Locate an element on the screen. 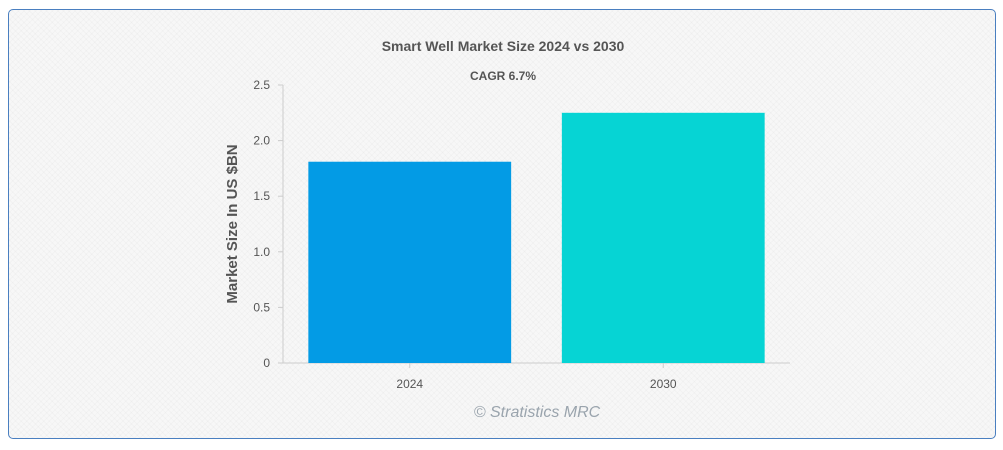 This screenshot has width=1003, height=450. y-tick-label: 0 is located at coordinates (266, 363).